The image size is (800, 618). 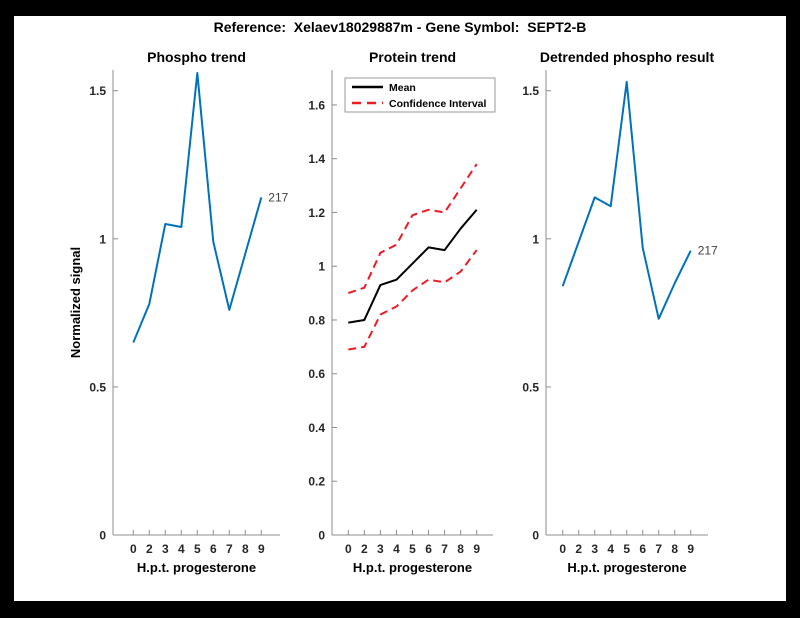 I want to click on y-tick-label: 0.2, so click(x=316, y=482).